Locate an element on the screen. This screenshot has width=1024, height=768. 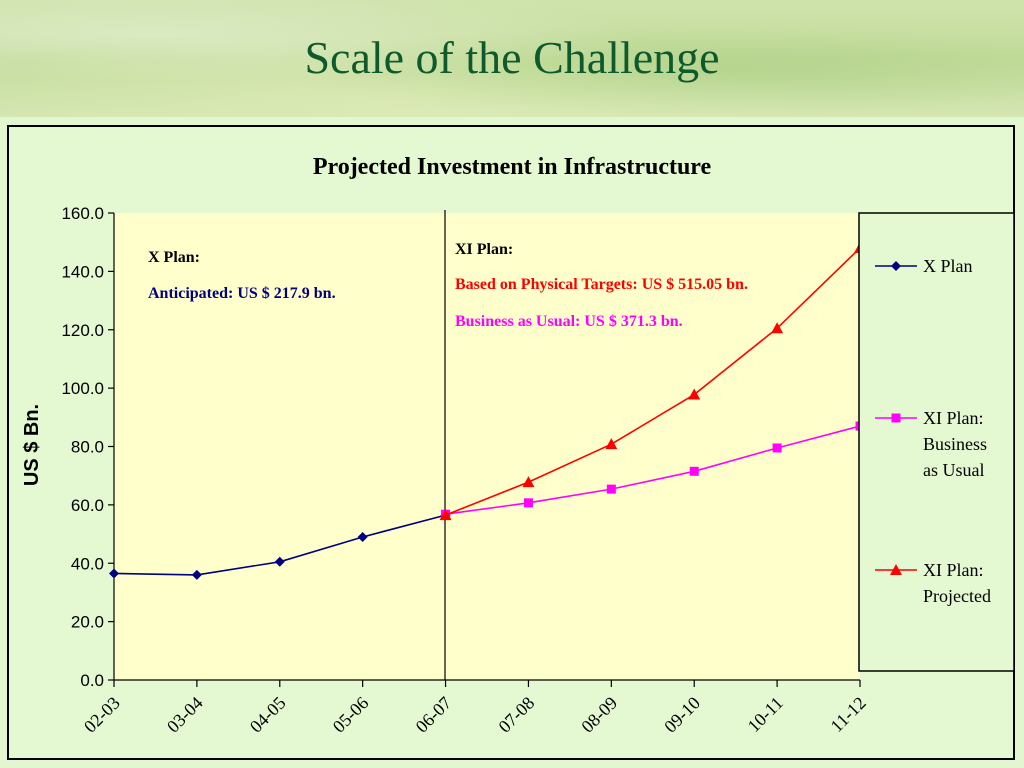
chart-title: Projected Investment in Infrastructure is located at coordinates (512, 167).